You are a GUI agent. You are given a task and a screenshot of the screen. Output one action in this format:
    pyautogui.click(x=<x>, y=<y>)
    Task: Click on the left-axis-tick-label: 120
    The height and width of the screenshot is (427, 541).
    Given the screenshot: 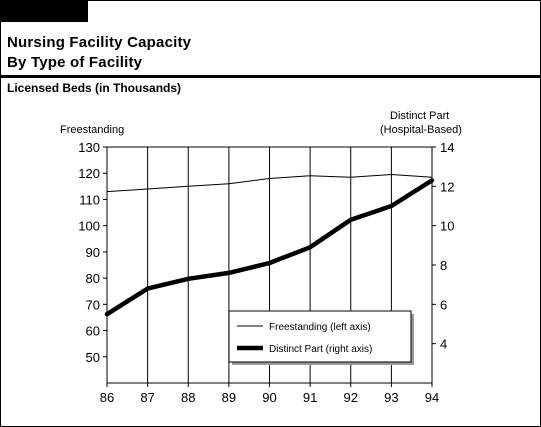 What is the action you would take?
    pyautogui.click(x=89, y=173)
    